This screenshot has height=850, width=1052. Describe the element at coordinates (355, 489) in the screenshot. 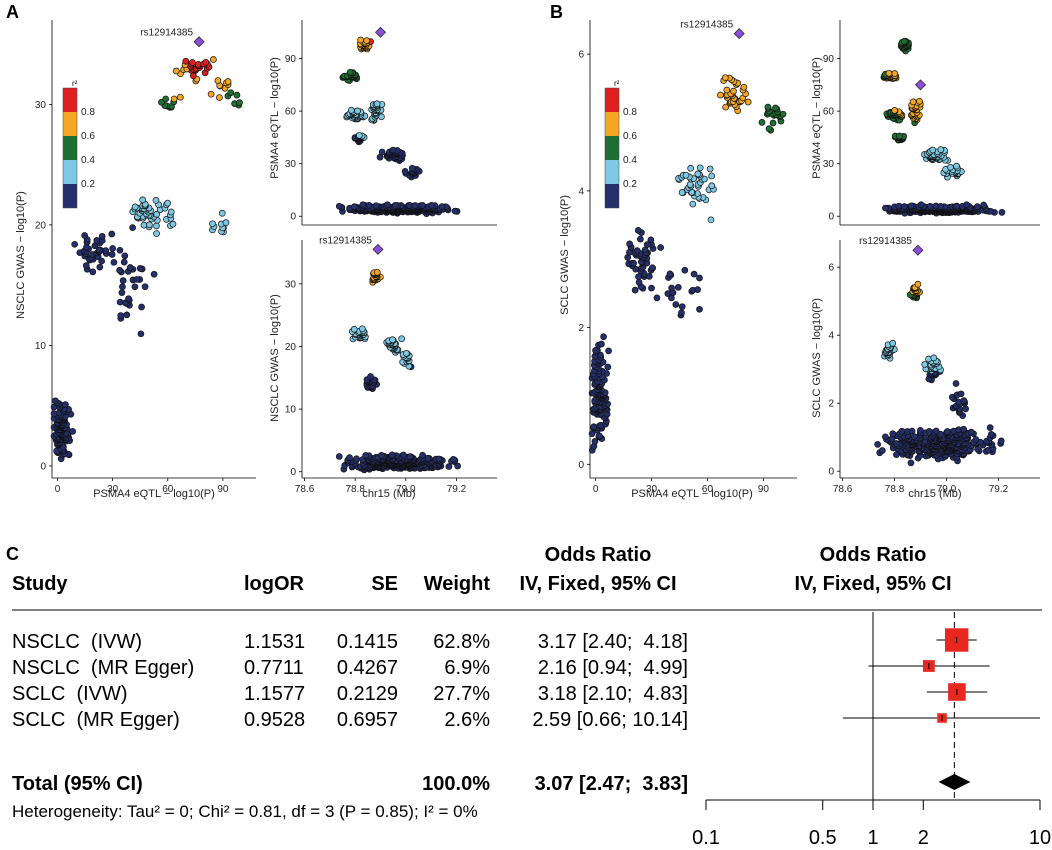

I see `x-tick-label: 78.8` at that location.